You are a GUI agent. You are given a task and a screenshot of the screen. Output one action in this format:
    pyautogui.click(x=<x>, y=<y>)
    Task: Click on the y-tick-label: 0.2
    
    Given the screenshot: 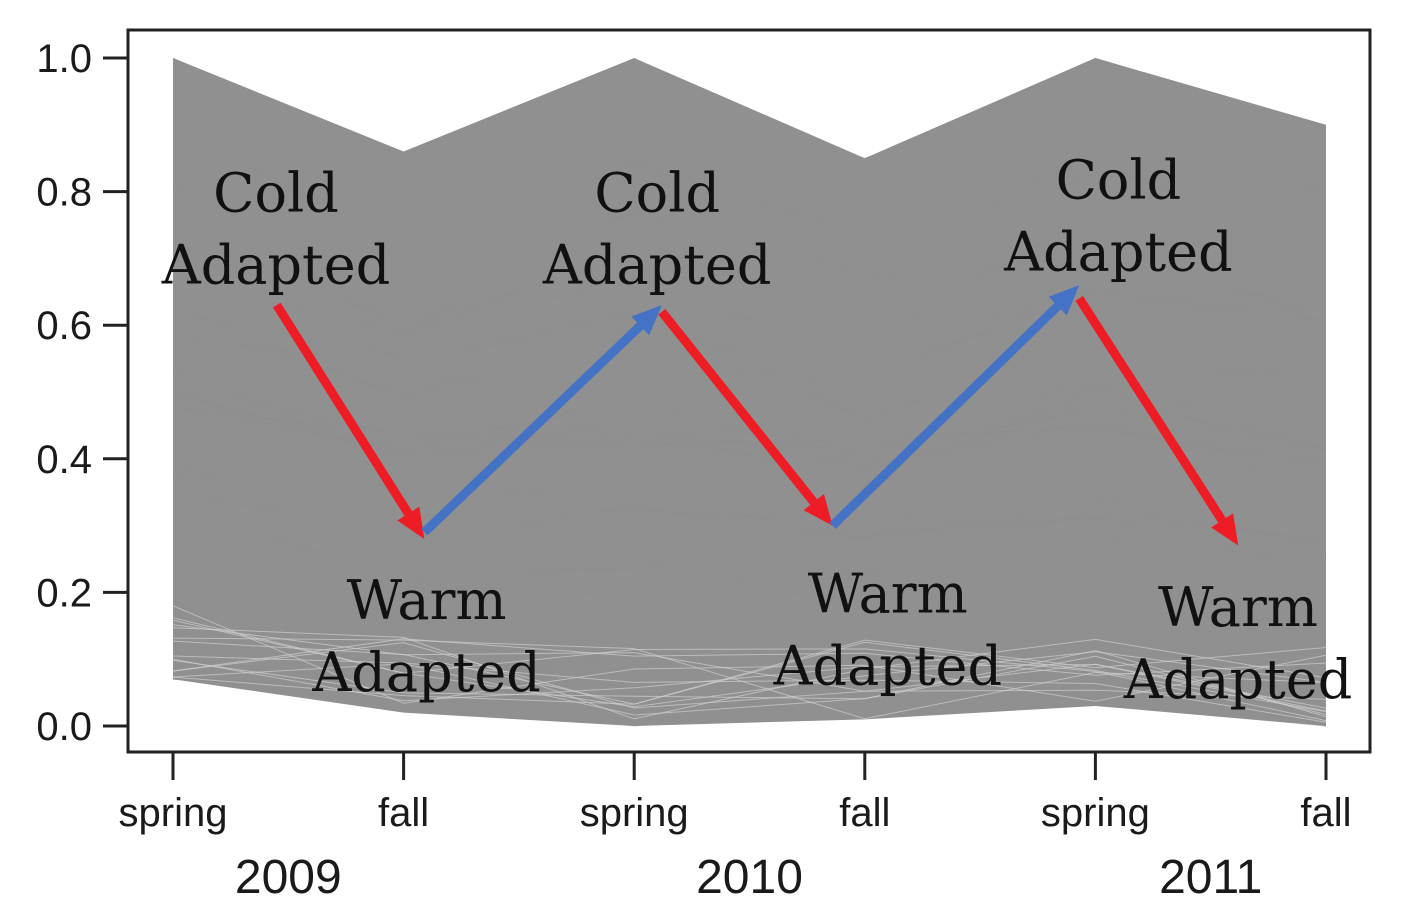 What is the action you would take?
    pyautogui.click(x=64, y=593)
    